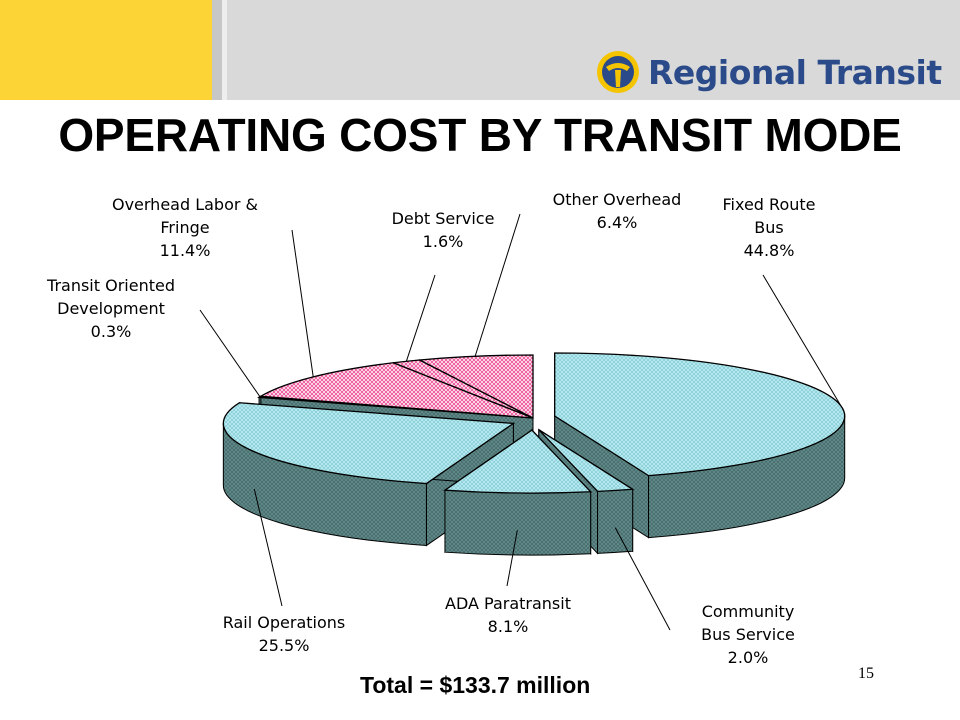 This screenshot has height=720, width=960. What do you see at coordinates (111, 331) in the screenshot?
I see `pie-pct-label-transit-oriented-development: 0.3%` at bounding box center [111, 331].